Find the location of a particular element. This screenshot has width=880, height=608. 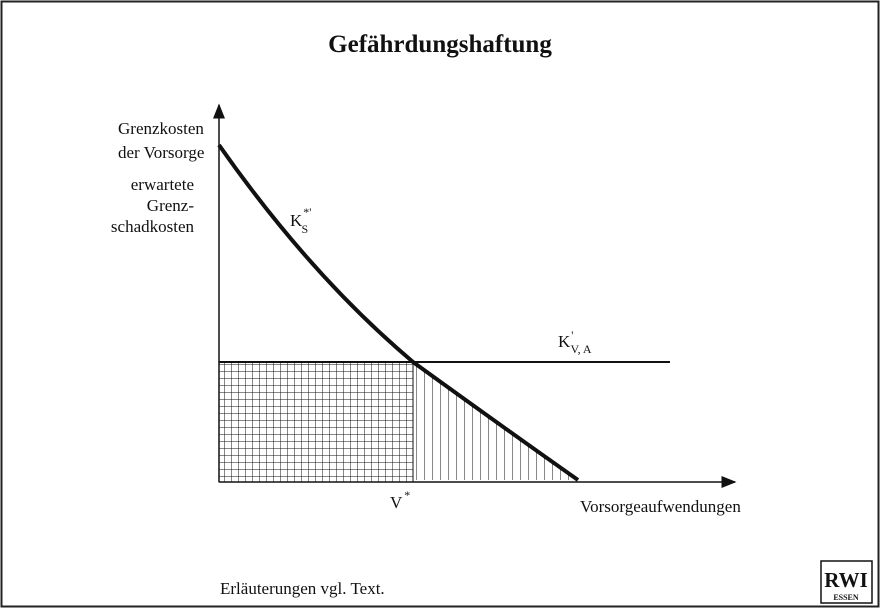

curve-label: K*' S is located at coordinates (300, 220).